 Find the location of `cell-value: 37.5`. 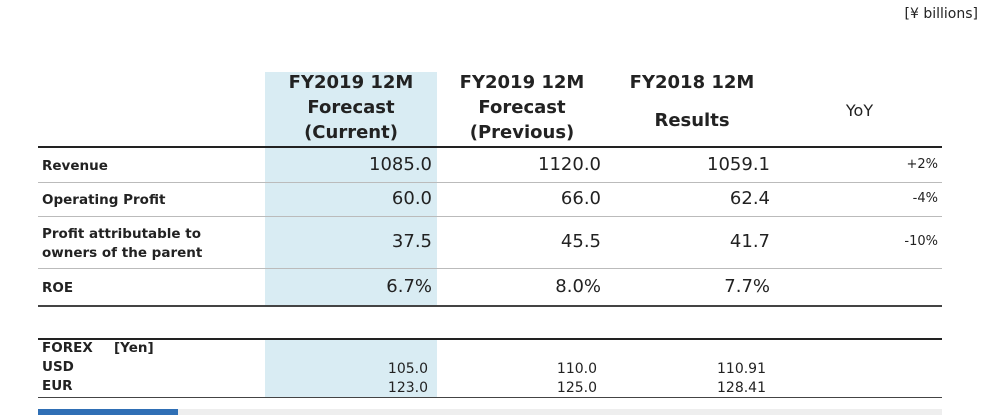

cell-value: 37.5 is located at coordinates (411, 241).